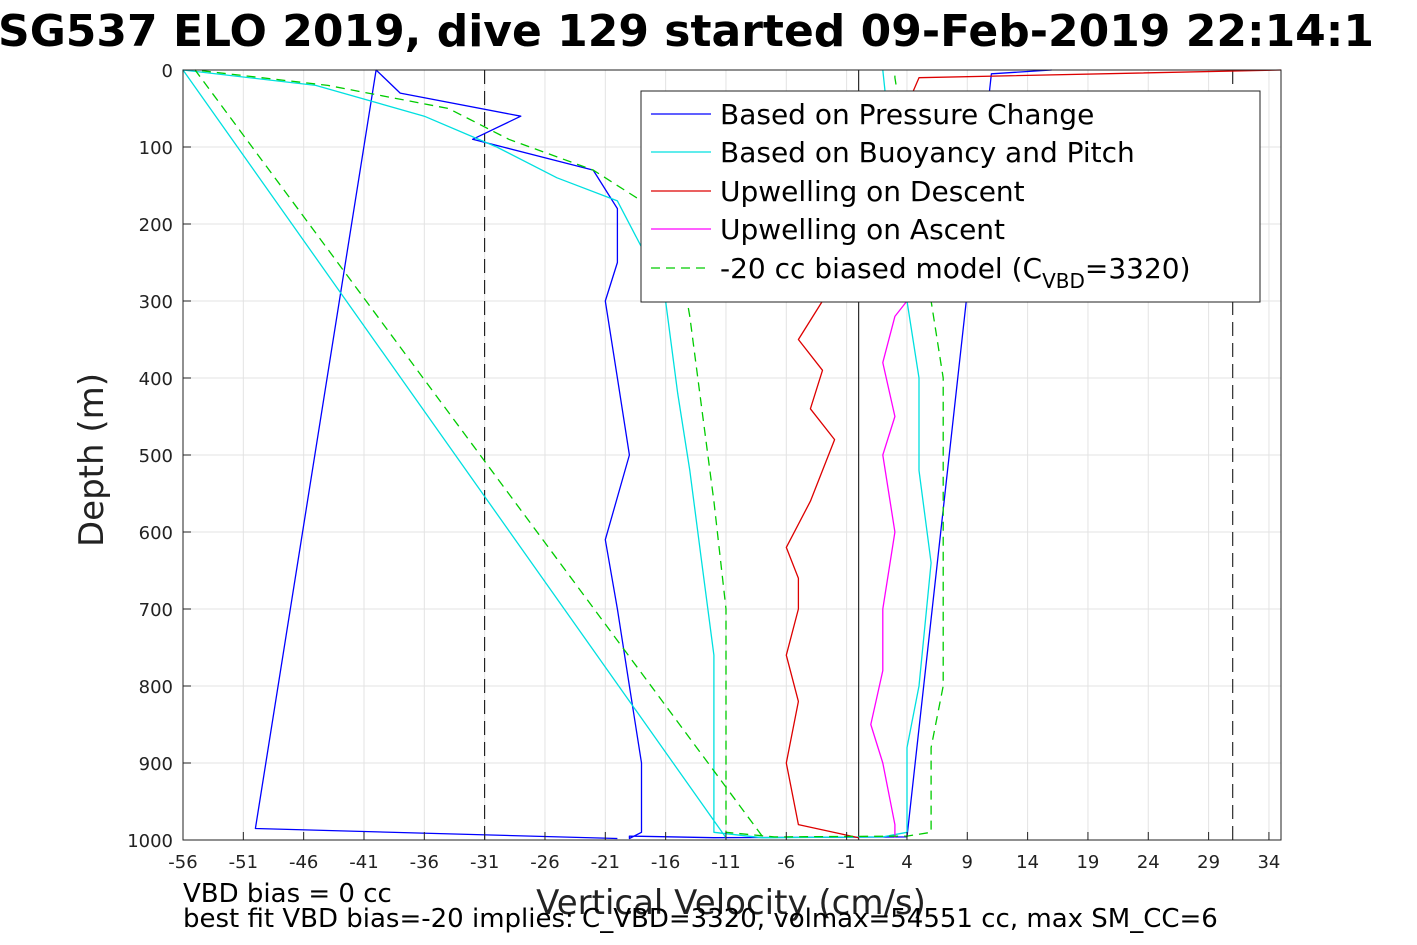 The width and height of the screenshot is (1417, 945). What do you see at coordinates (731, 903) in the screenshot?
I see `x-axis-label: Vertical Velocity (cm/s)` at bounding box center [731, 903].